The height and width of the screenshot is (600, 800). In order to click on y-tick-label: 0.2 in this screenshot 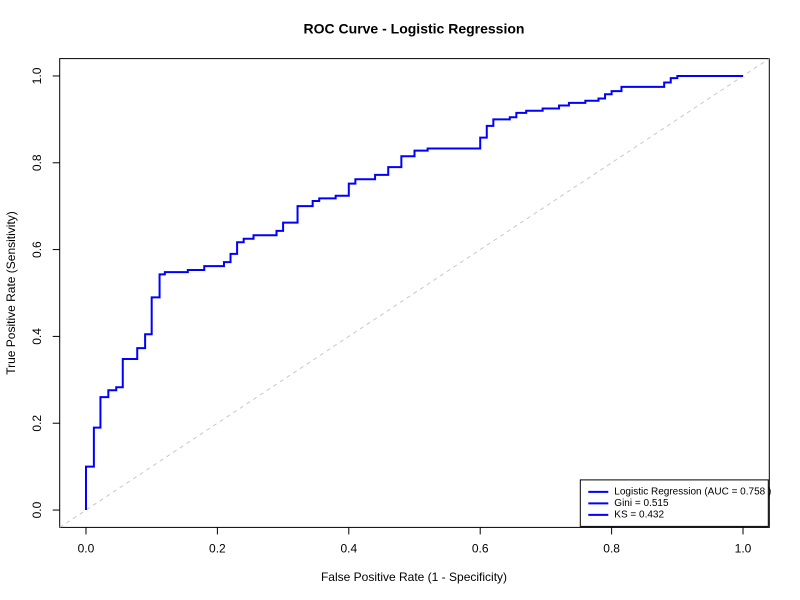, I will do `click(37, 423)`.